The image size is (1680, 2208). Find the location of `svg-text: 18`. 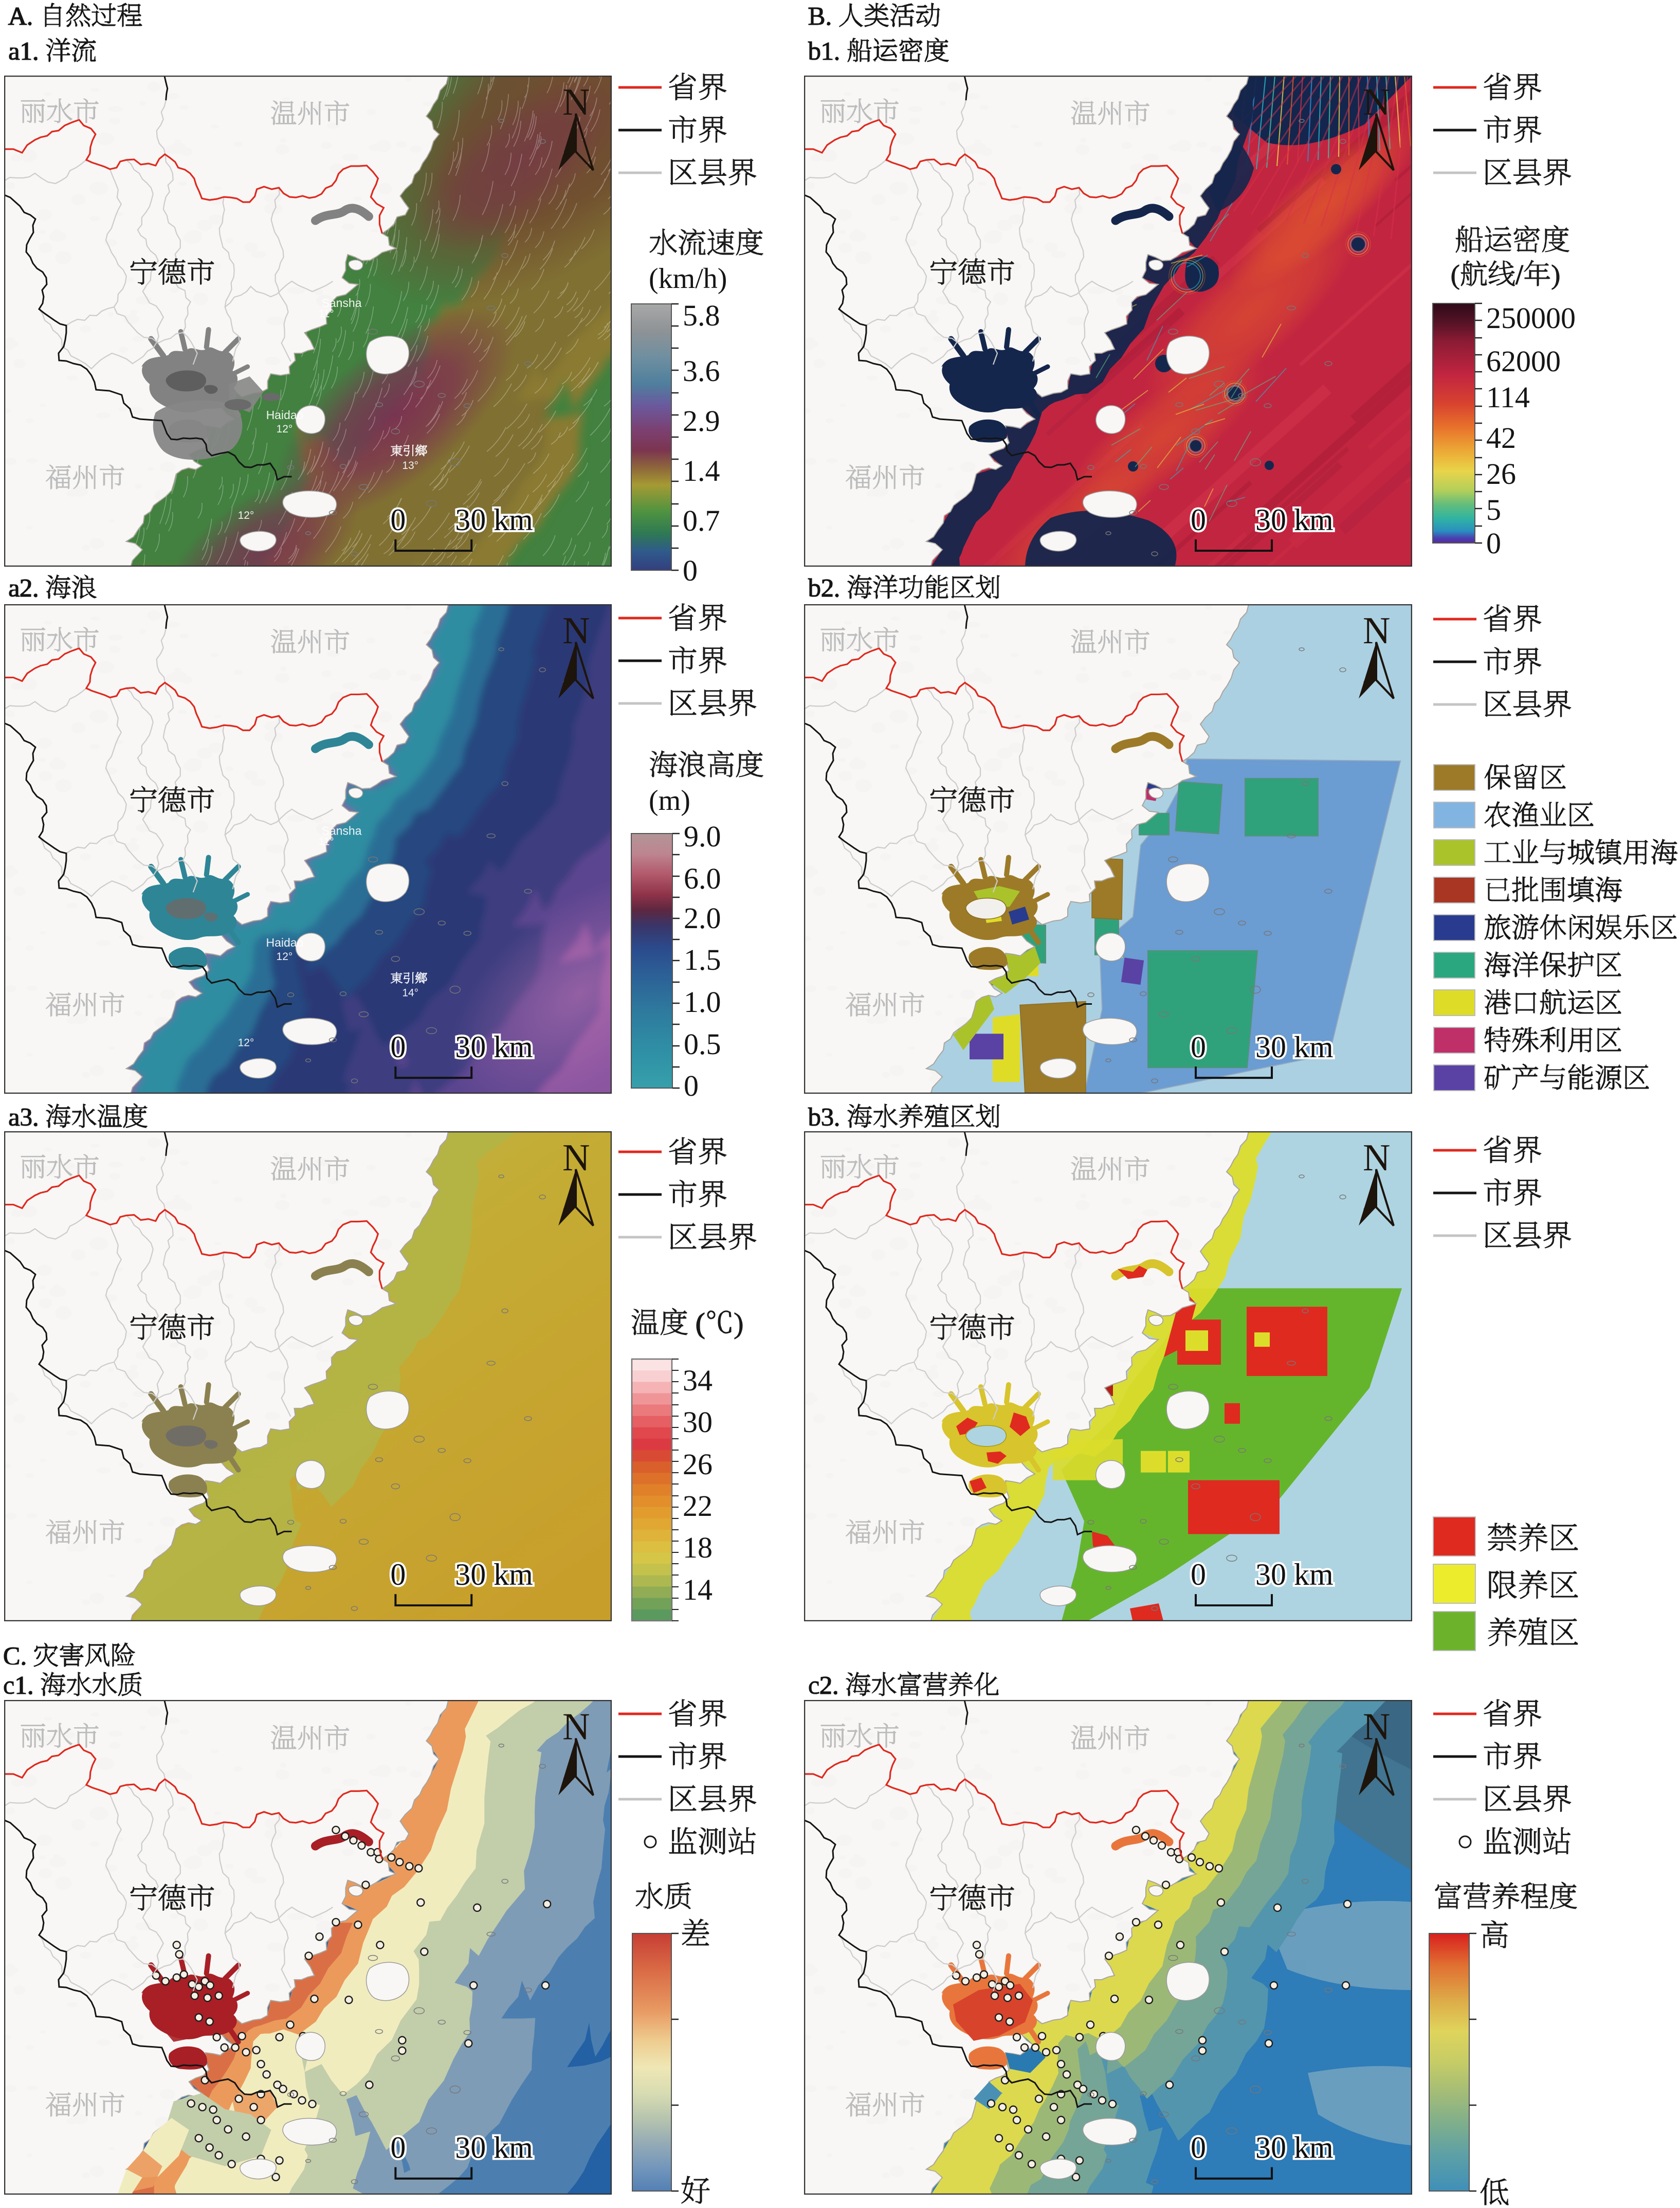

svg-text: 18 is located at coordinates (698, 1547).